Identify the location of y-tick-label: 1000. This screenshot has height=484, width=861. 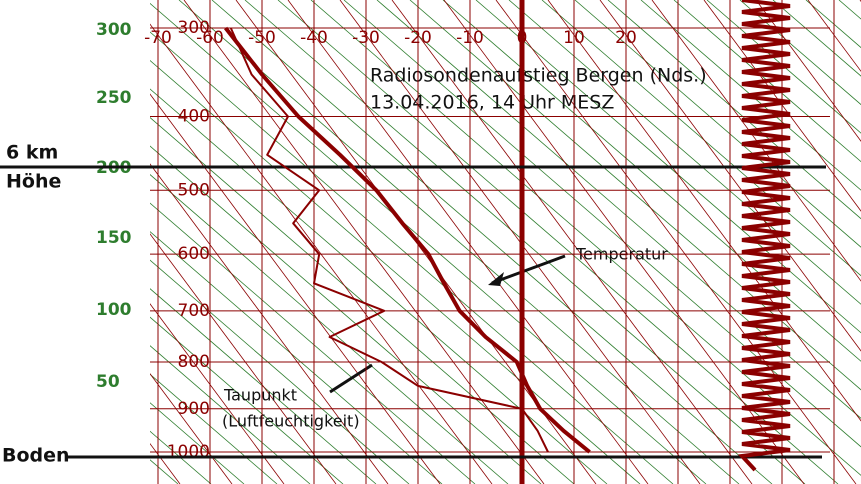
(188, 452).